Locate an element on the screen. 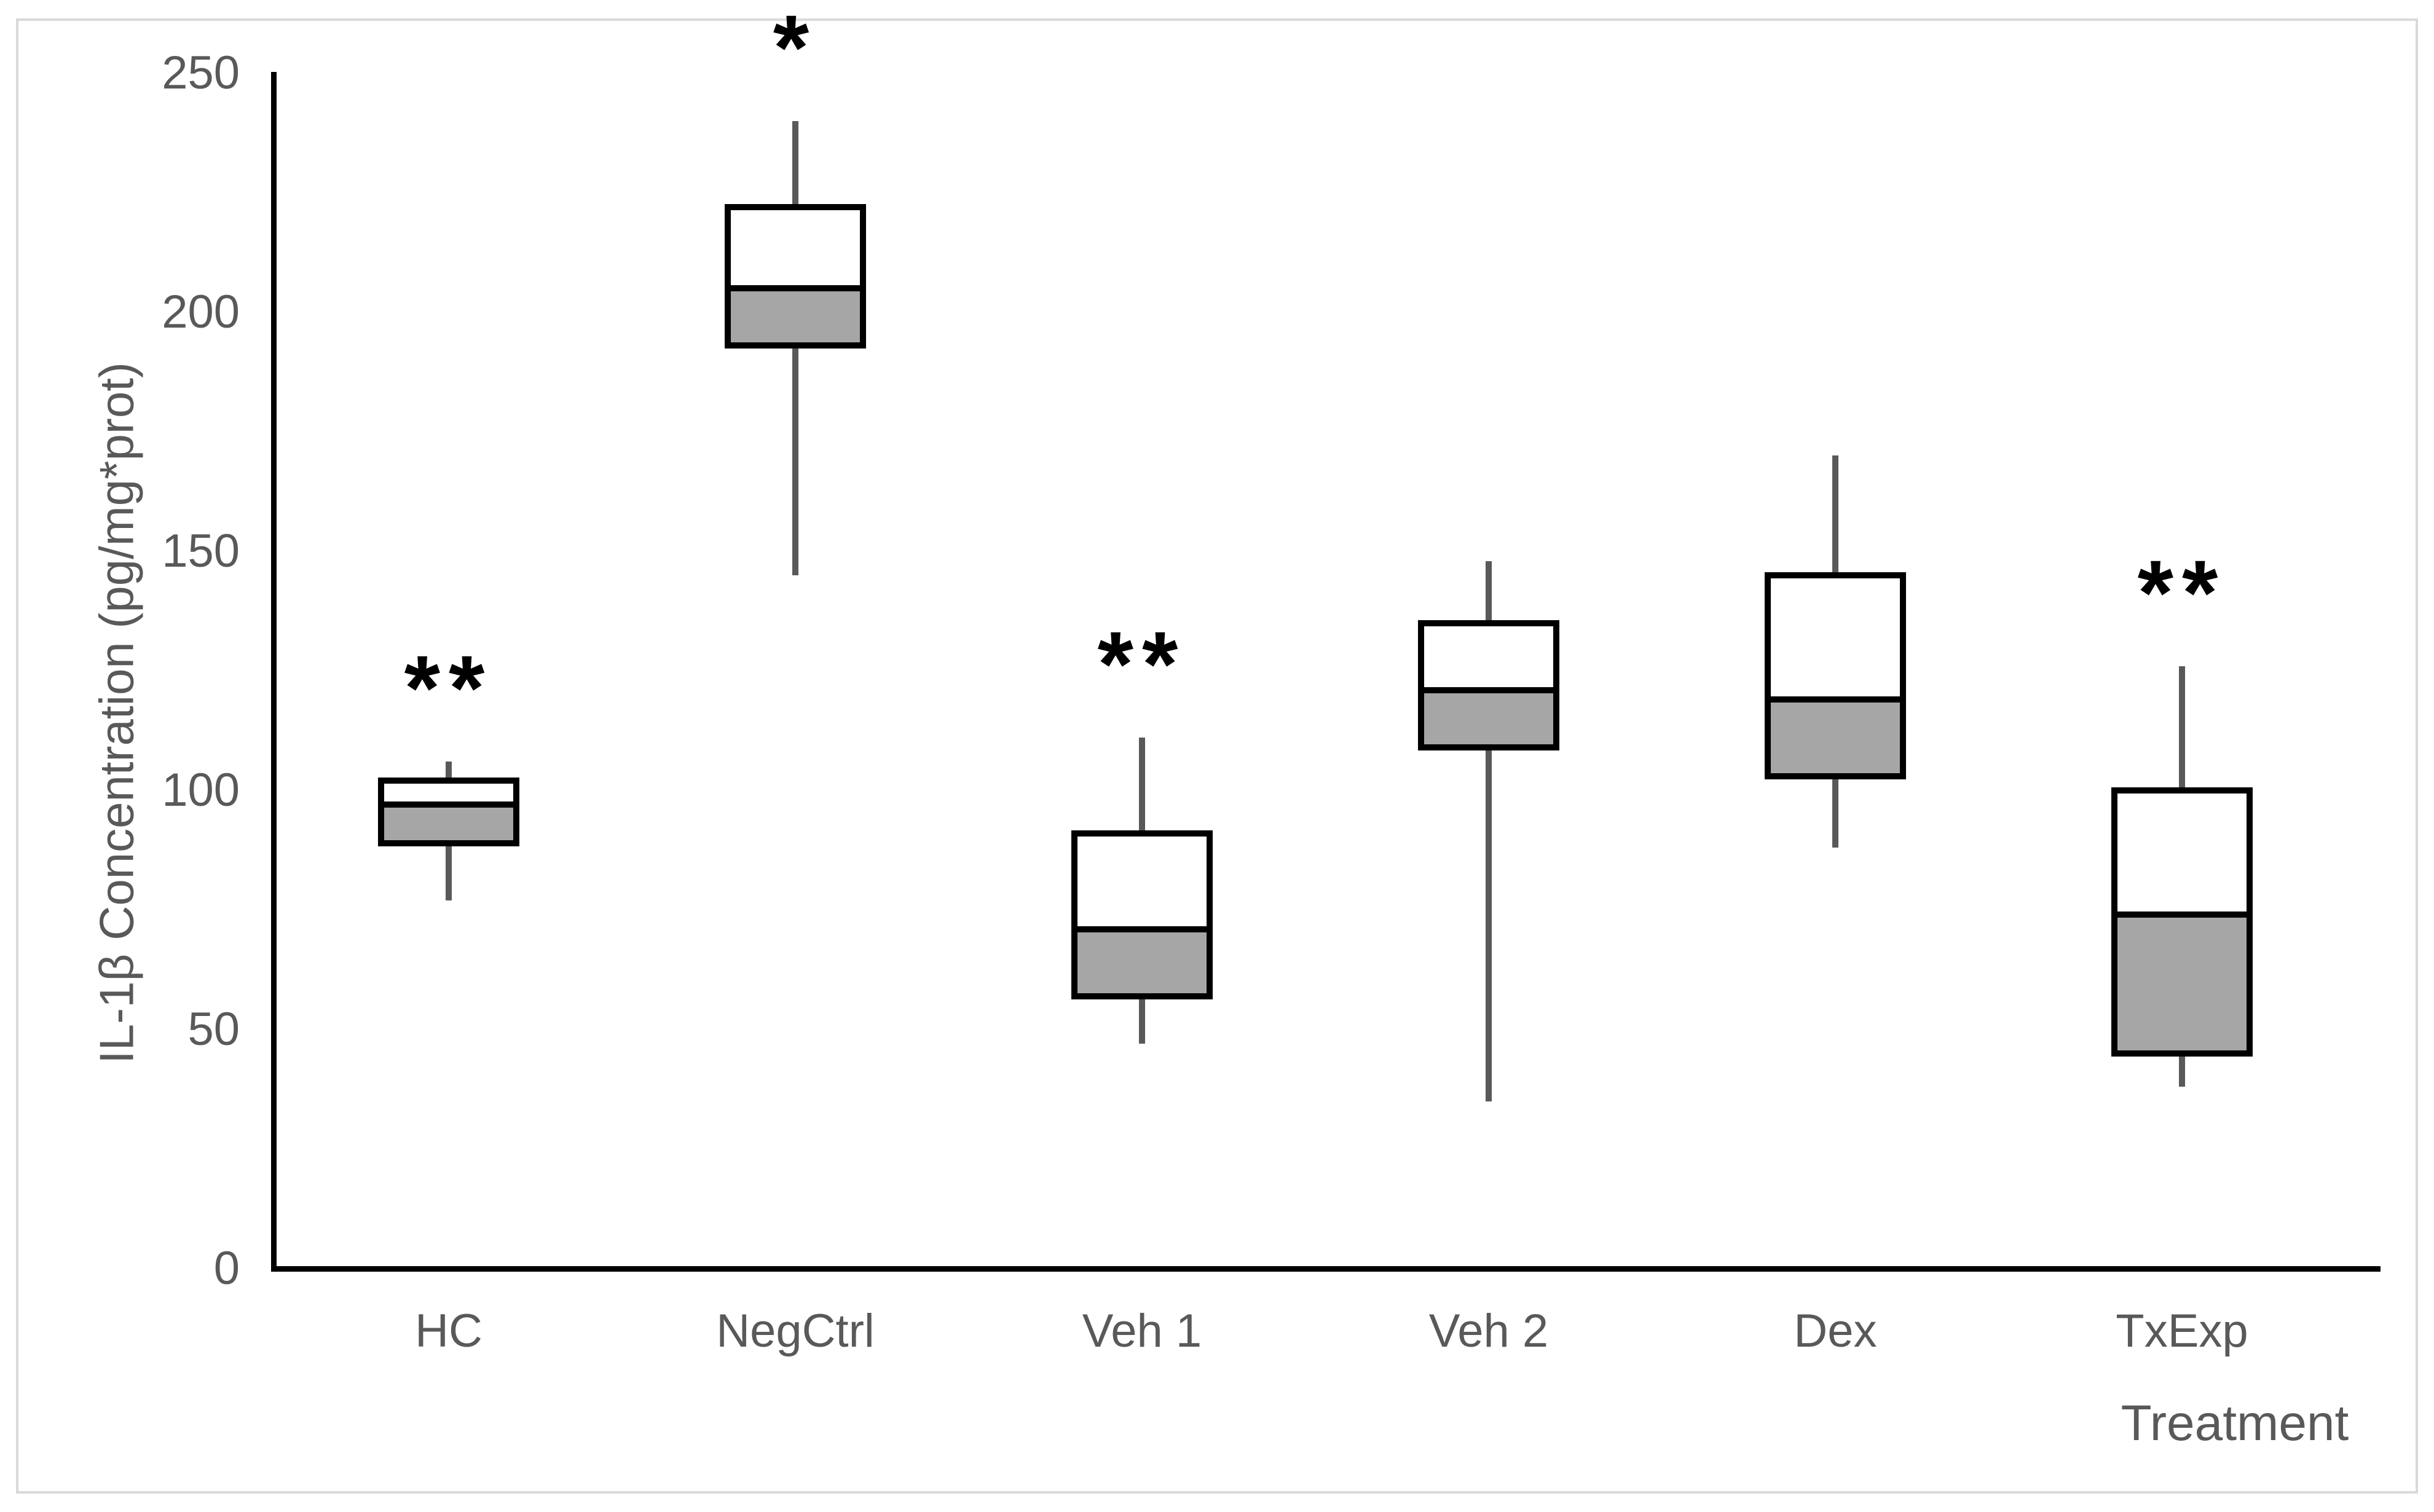  x-category-label: Veh 1 is located at coordinates (1142, 1331).